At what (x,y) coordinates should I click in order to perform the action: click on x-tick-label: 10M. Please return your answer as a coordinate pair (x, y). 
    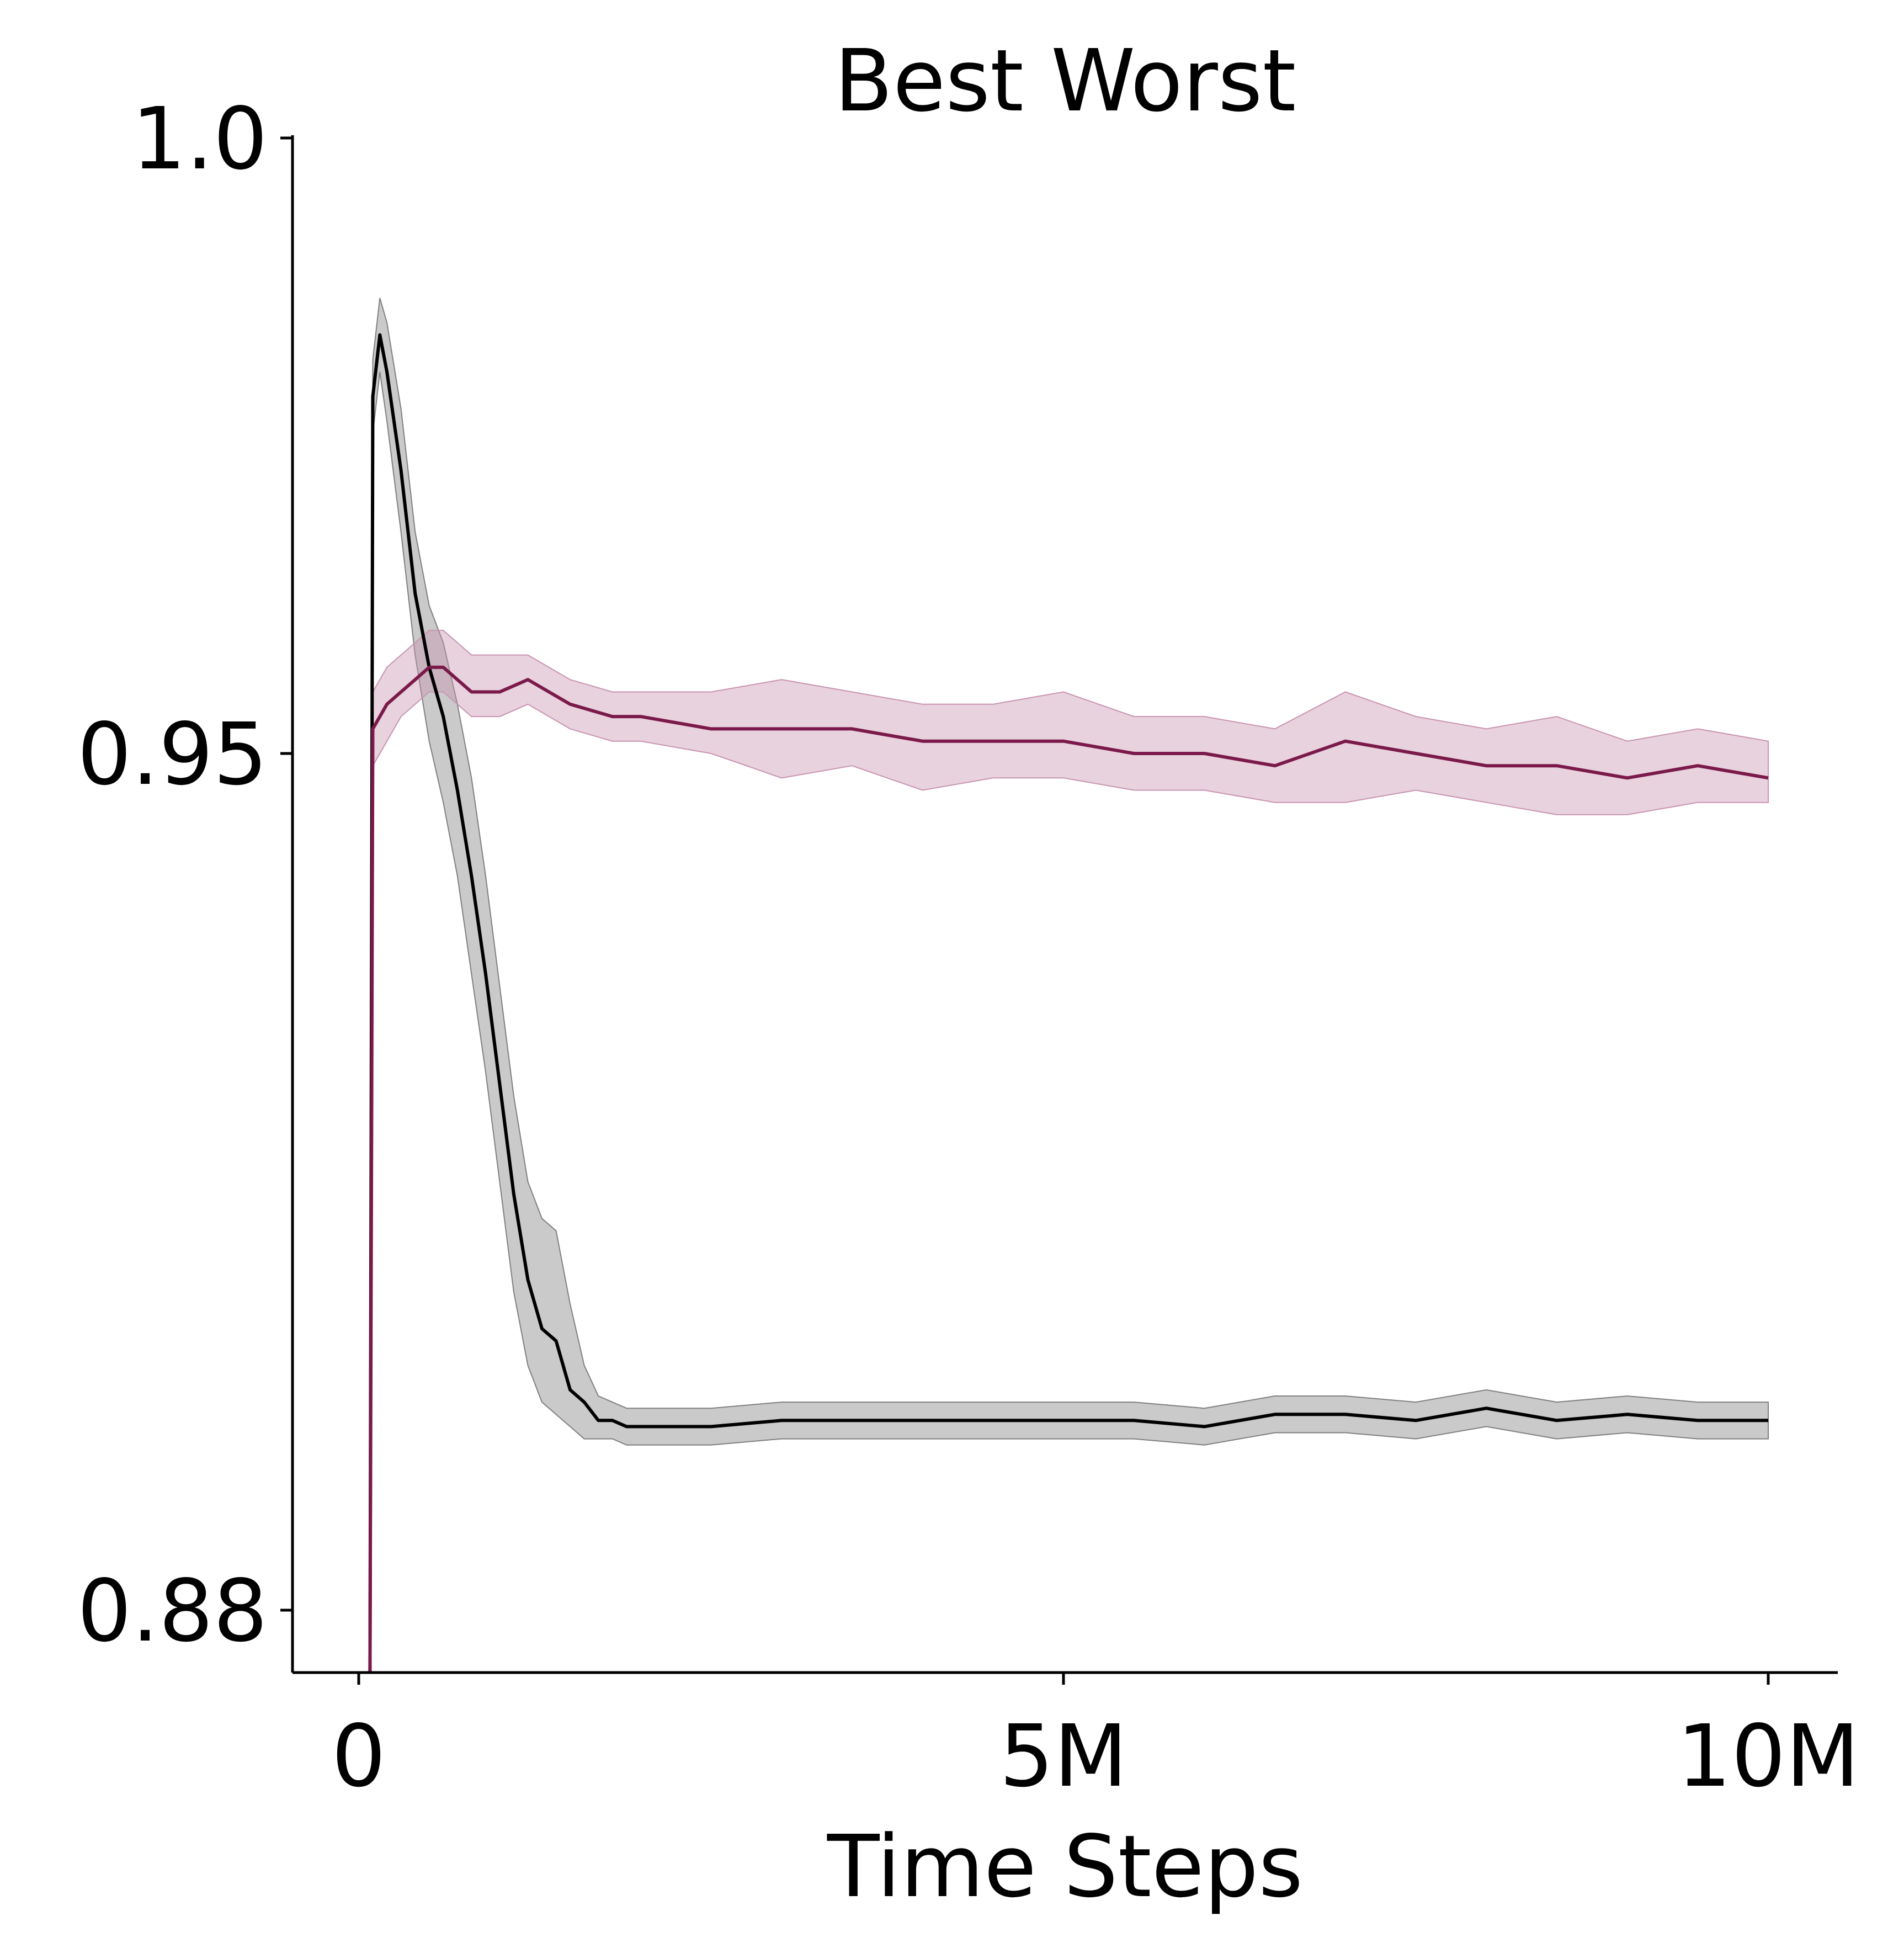
    Looking at the image, I should click on (1768, 1756).